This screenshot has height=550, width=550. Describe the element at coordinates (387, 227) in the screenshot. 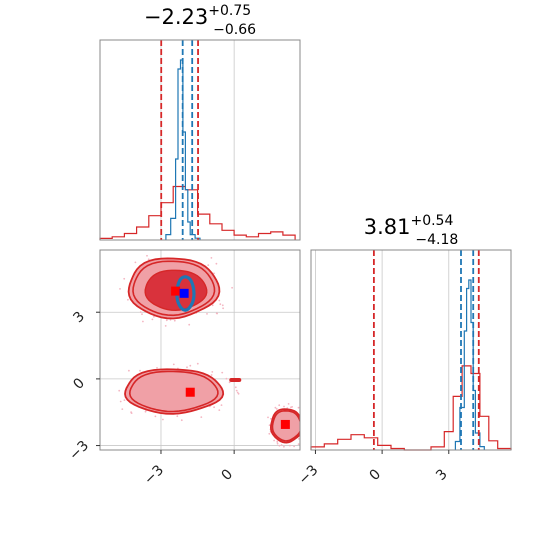

I see `marginal-2-title-value: 3.81` at that location.